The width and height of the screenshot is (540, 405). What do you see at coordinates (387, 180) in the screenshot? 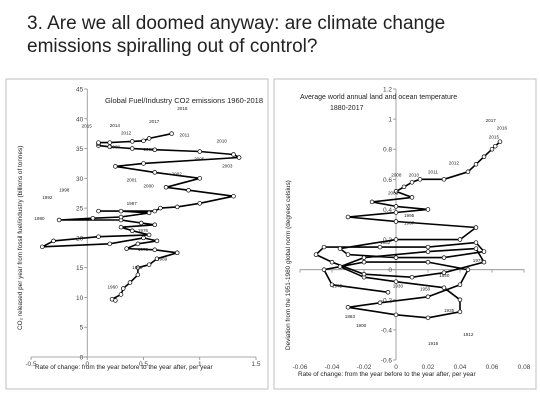
I see `temperature-y-tick-label: 0.6` at bounding box center [387, 180].